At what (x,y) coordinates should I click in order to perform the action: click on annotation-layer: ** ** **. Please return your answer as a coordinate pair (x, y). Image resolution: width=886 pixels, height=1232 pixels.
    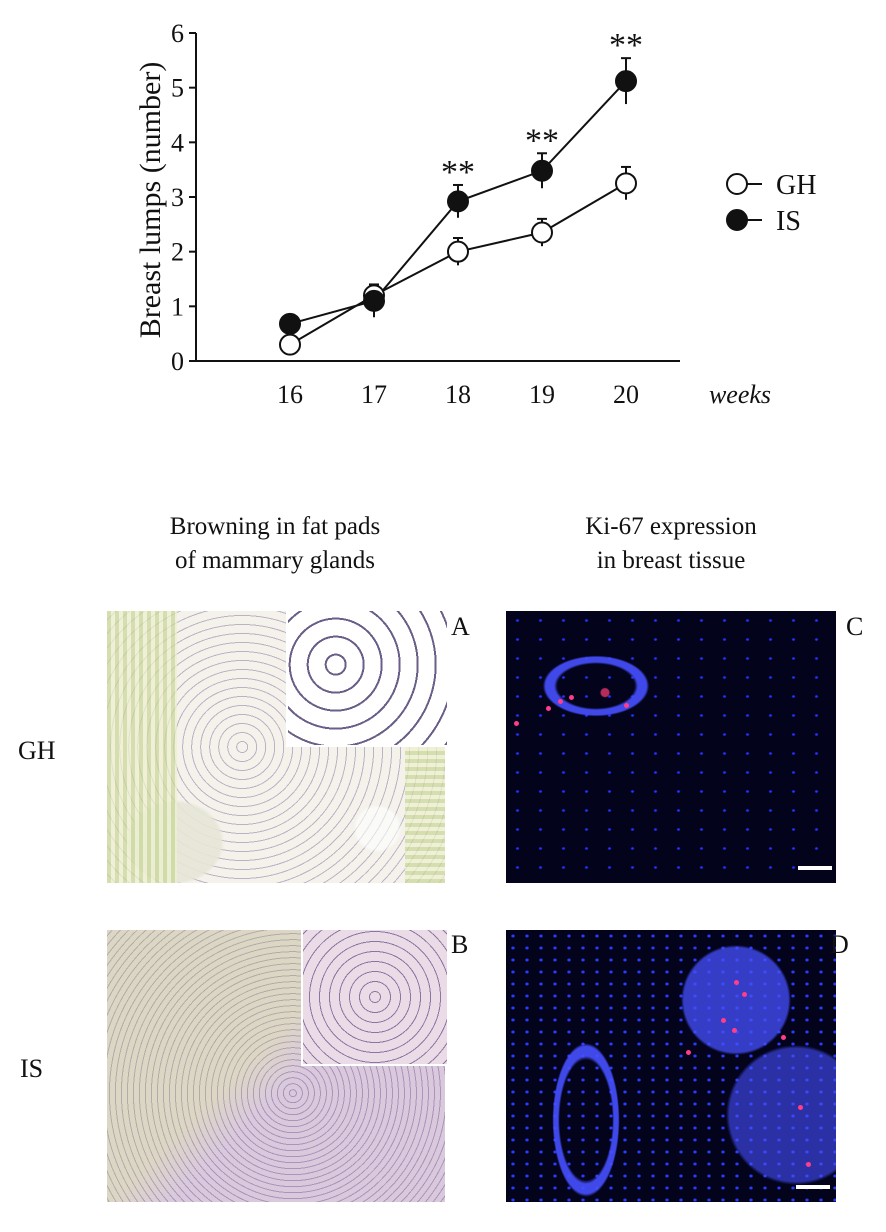
    Looking at the image, I should click on (542, 109).